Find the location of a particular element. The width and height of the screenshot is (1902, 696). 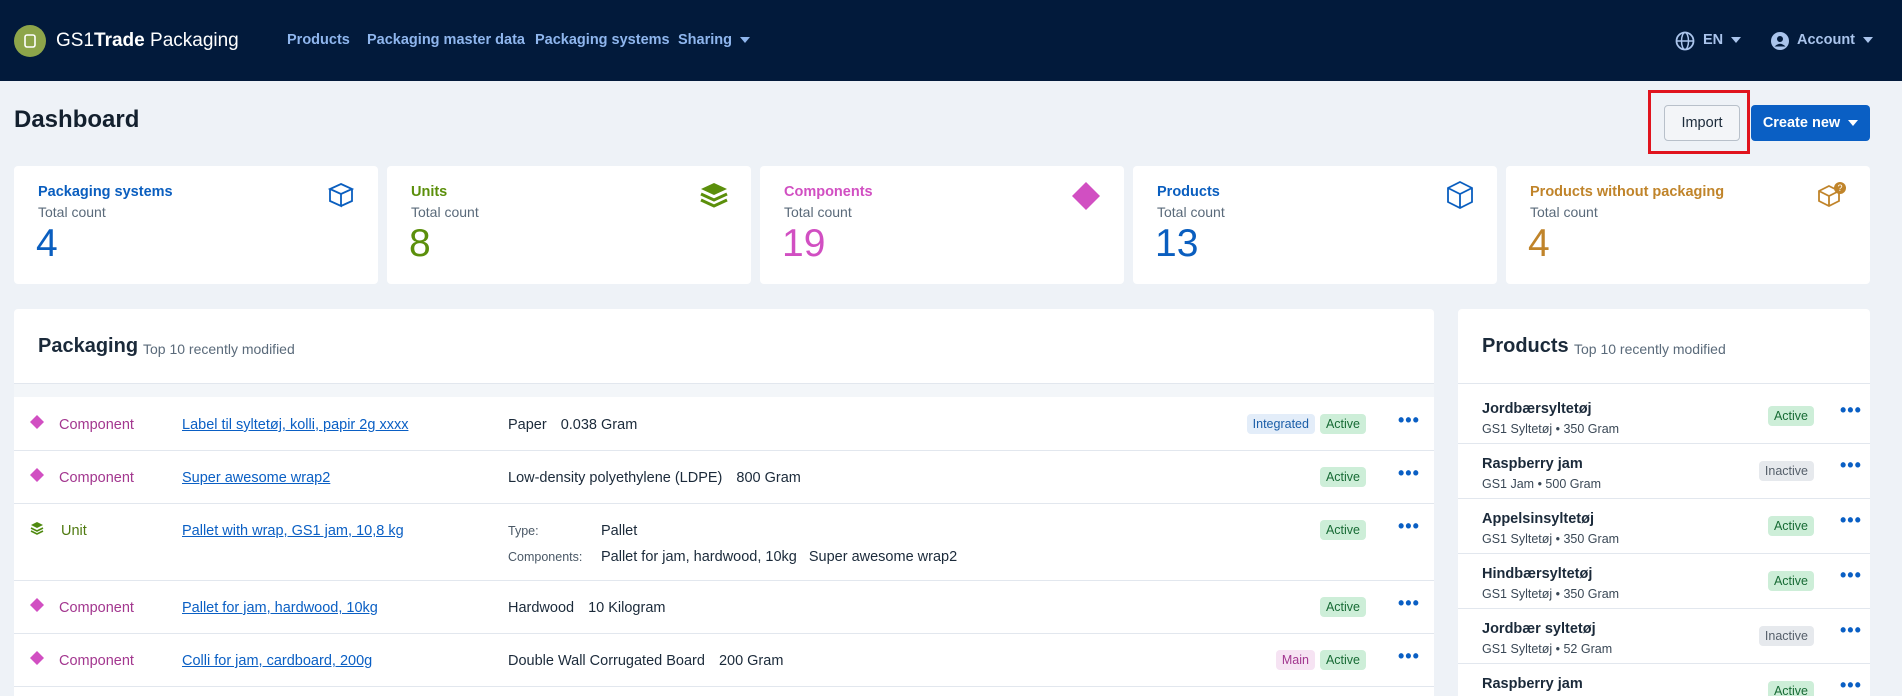

language-menu: EN is located at coordinates (1722, 40).